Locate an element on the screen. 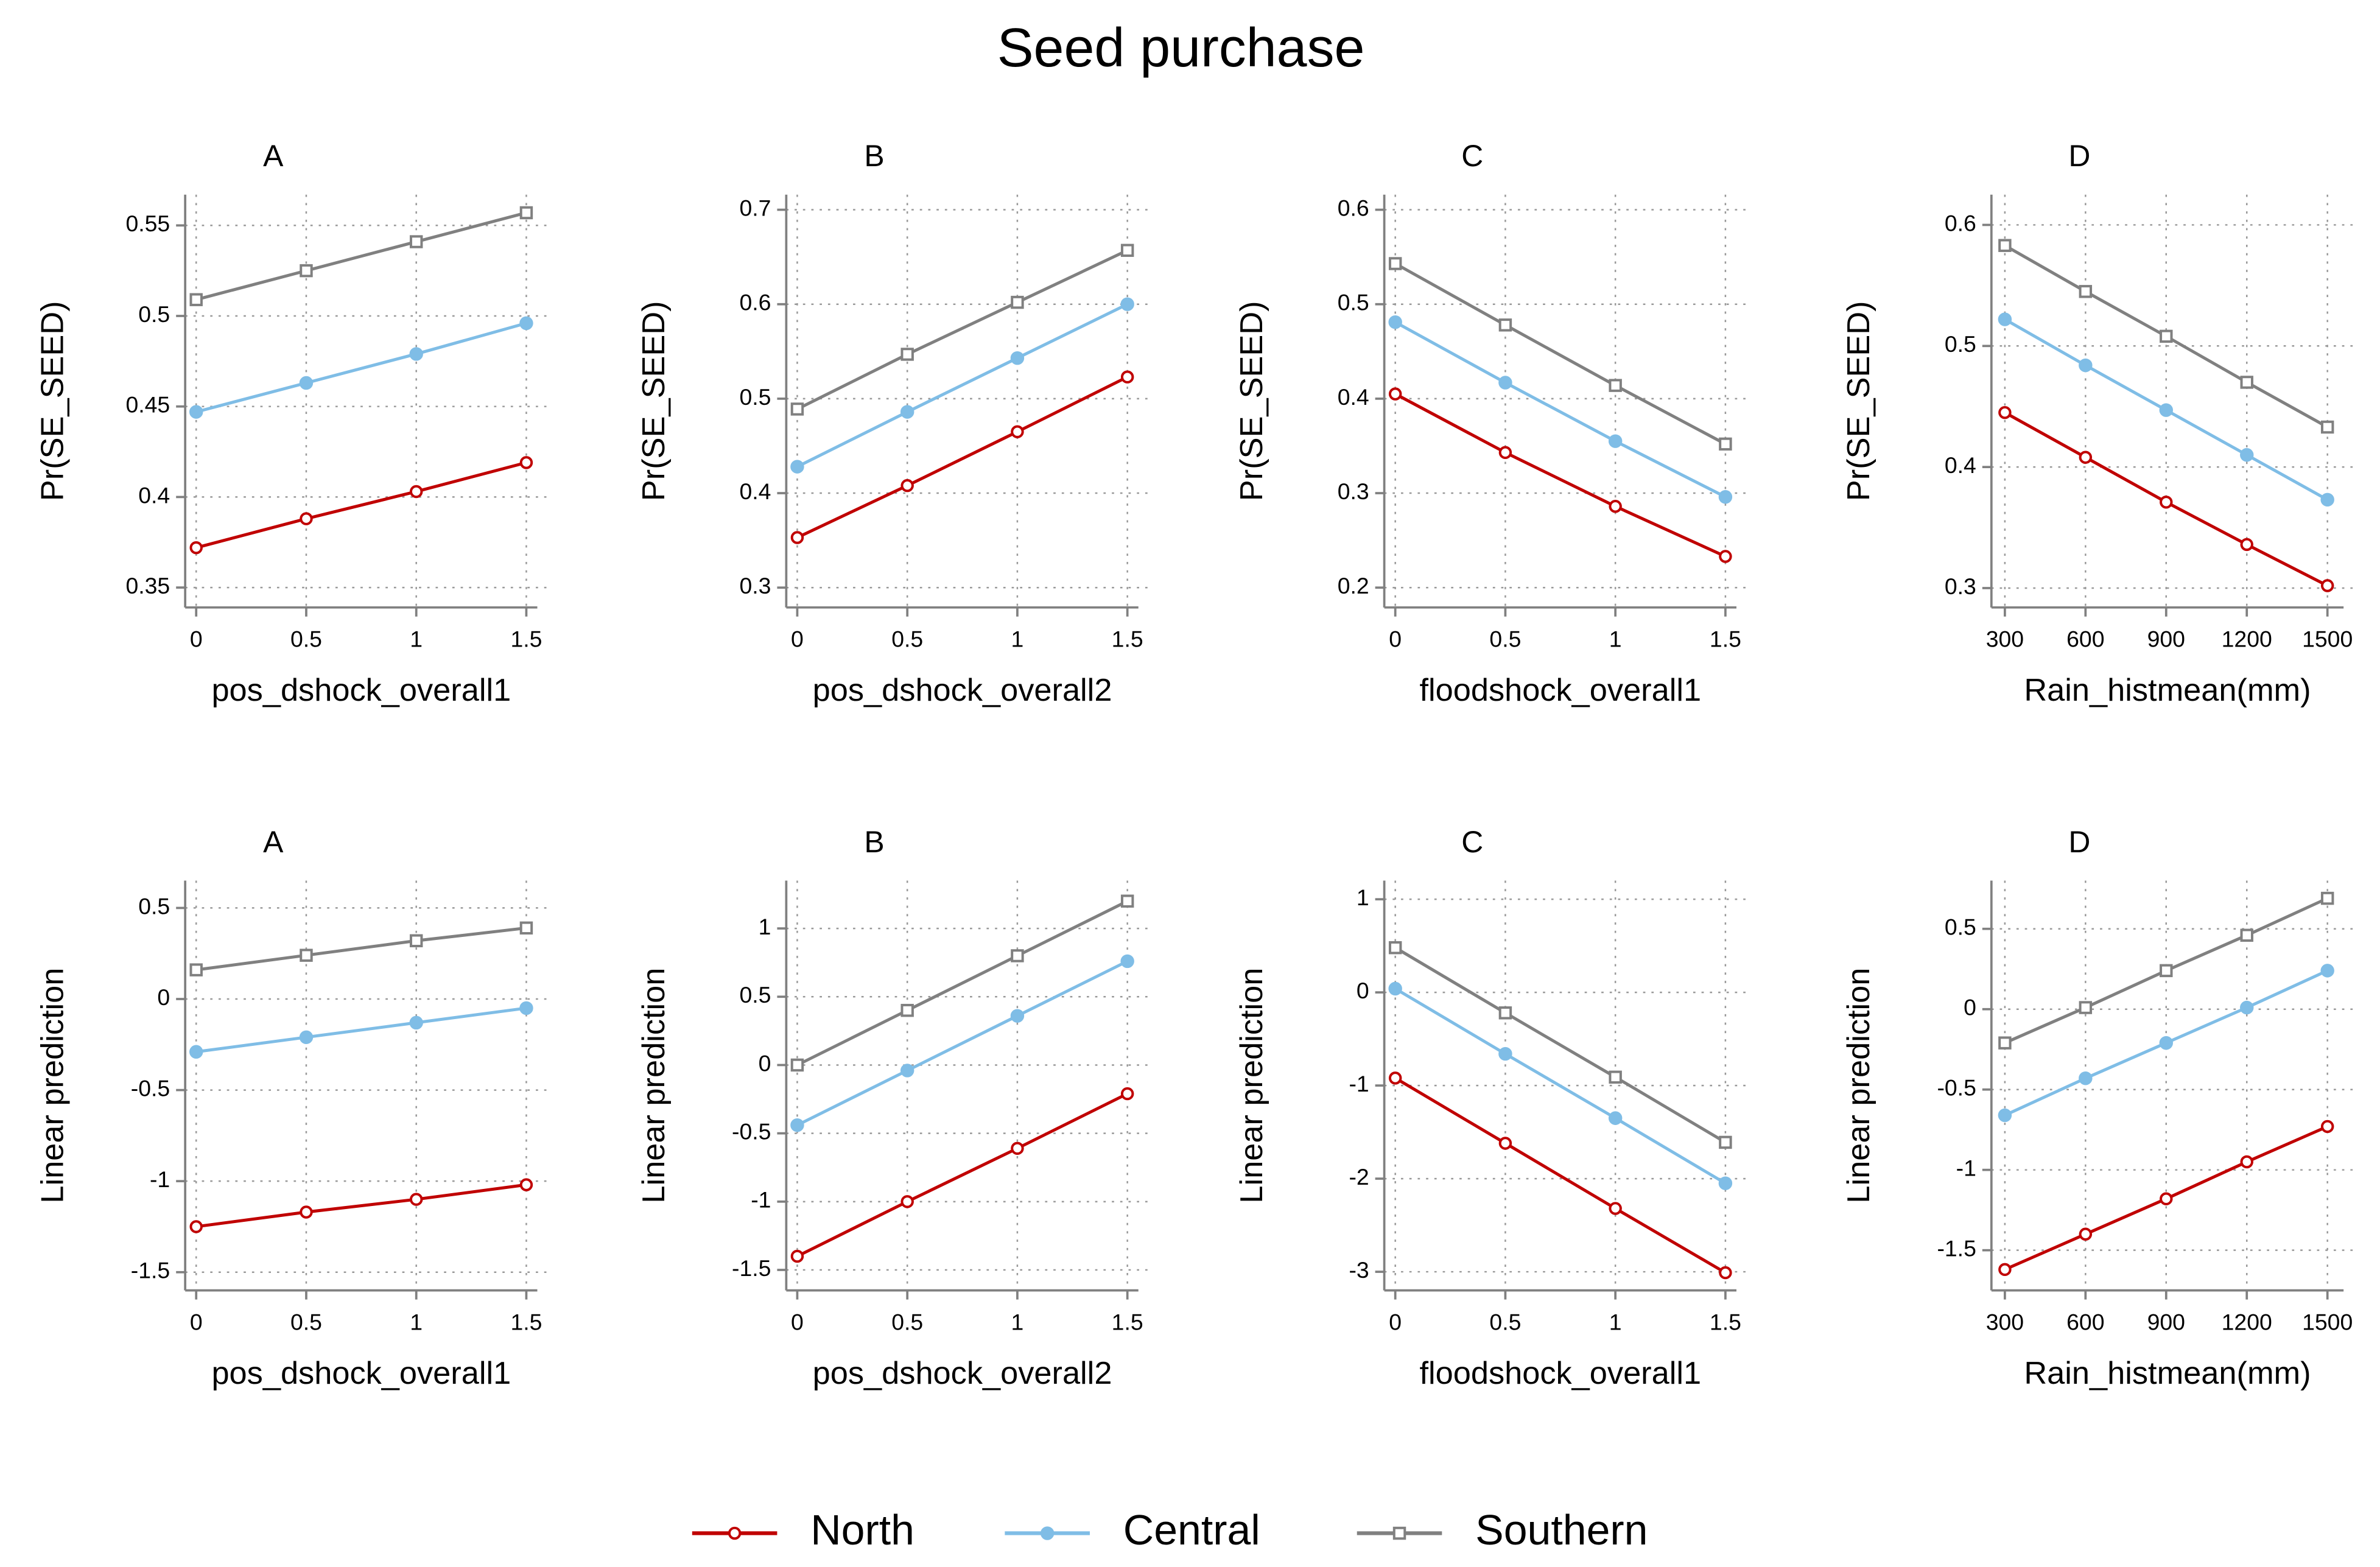 The image size is (2380, 1567). y-axis-label: Linear prediction is located at coordinates (53, 1086).